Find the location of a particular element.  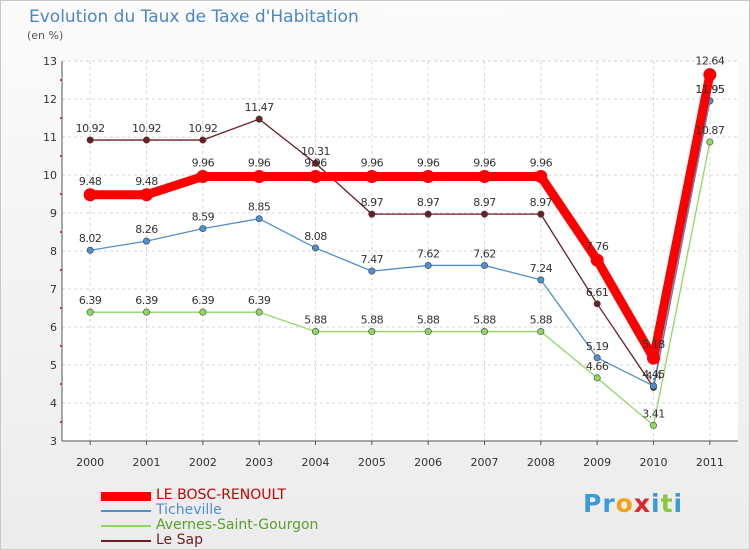

x-tick-label: 2010 is located at coordinates (654, 462).